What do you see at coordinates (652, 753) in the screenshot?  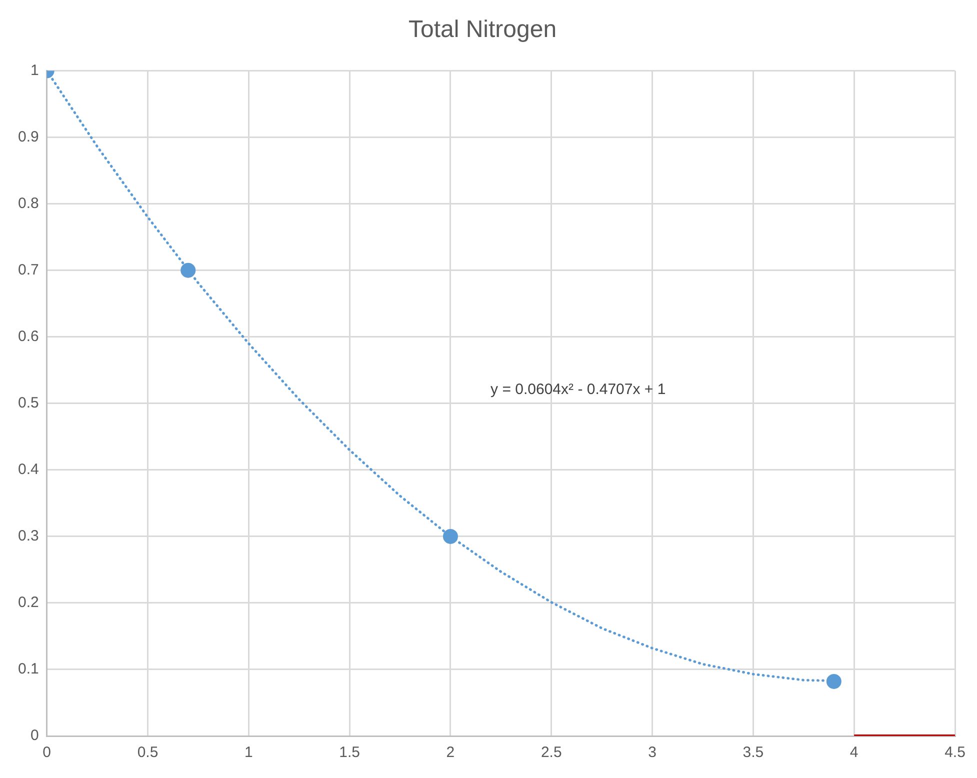 I see `x-tick-label: 3` at bounding box center [652, 753].